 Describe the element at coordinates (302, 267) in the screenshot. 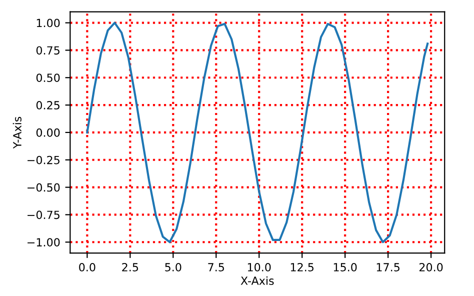

I see `x-tick-label: 12.5` at that location.